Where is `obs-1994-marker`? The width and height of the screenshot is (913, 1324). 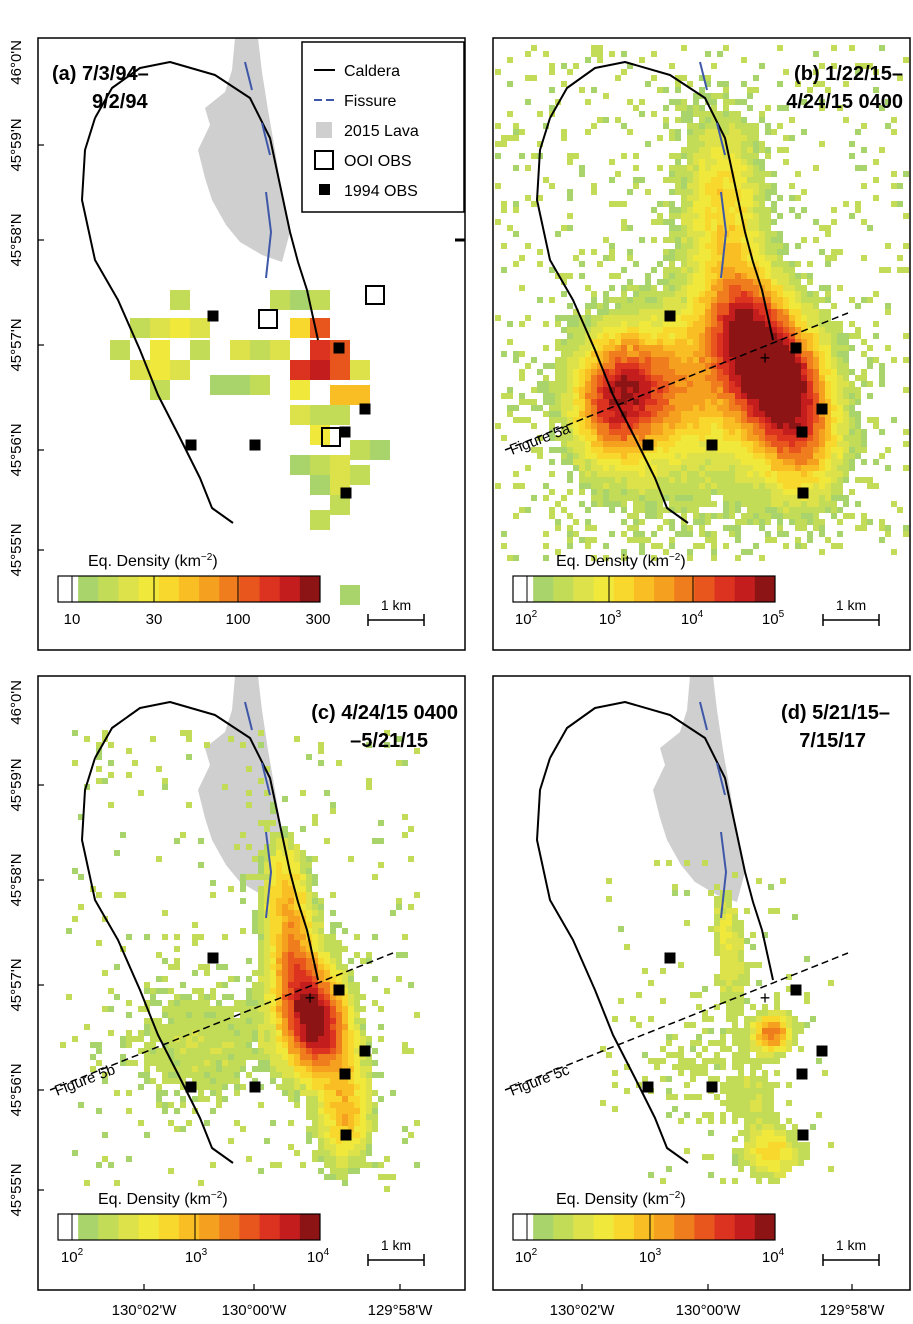 obs-1994-marker is located at coordinates (712, 1087).